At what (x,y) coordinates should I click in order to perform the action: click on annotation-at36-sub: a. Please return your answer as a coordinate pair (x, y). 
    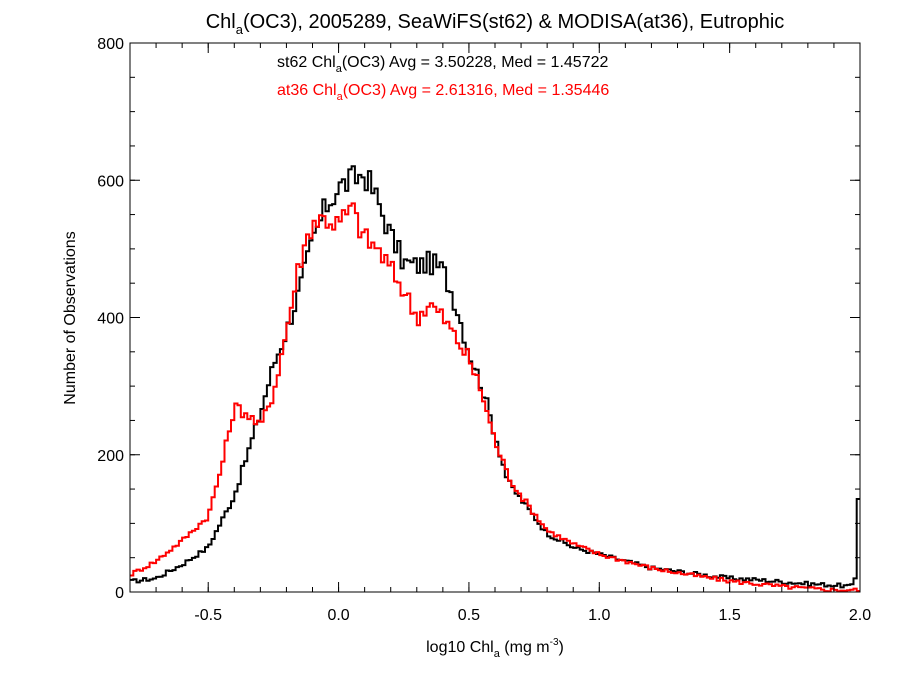
    Looking at the image, I should click on (340, 97).